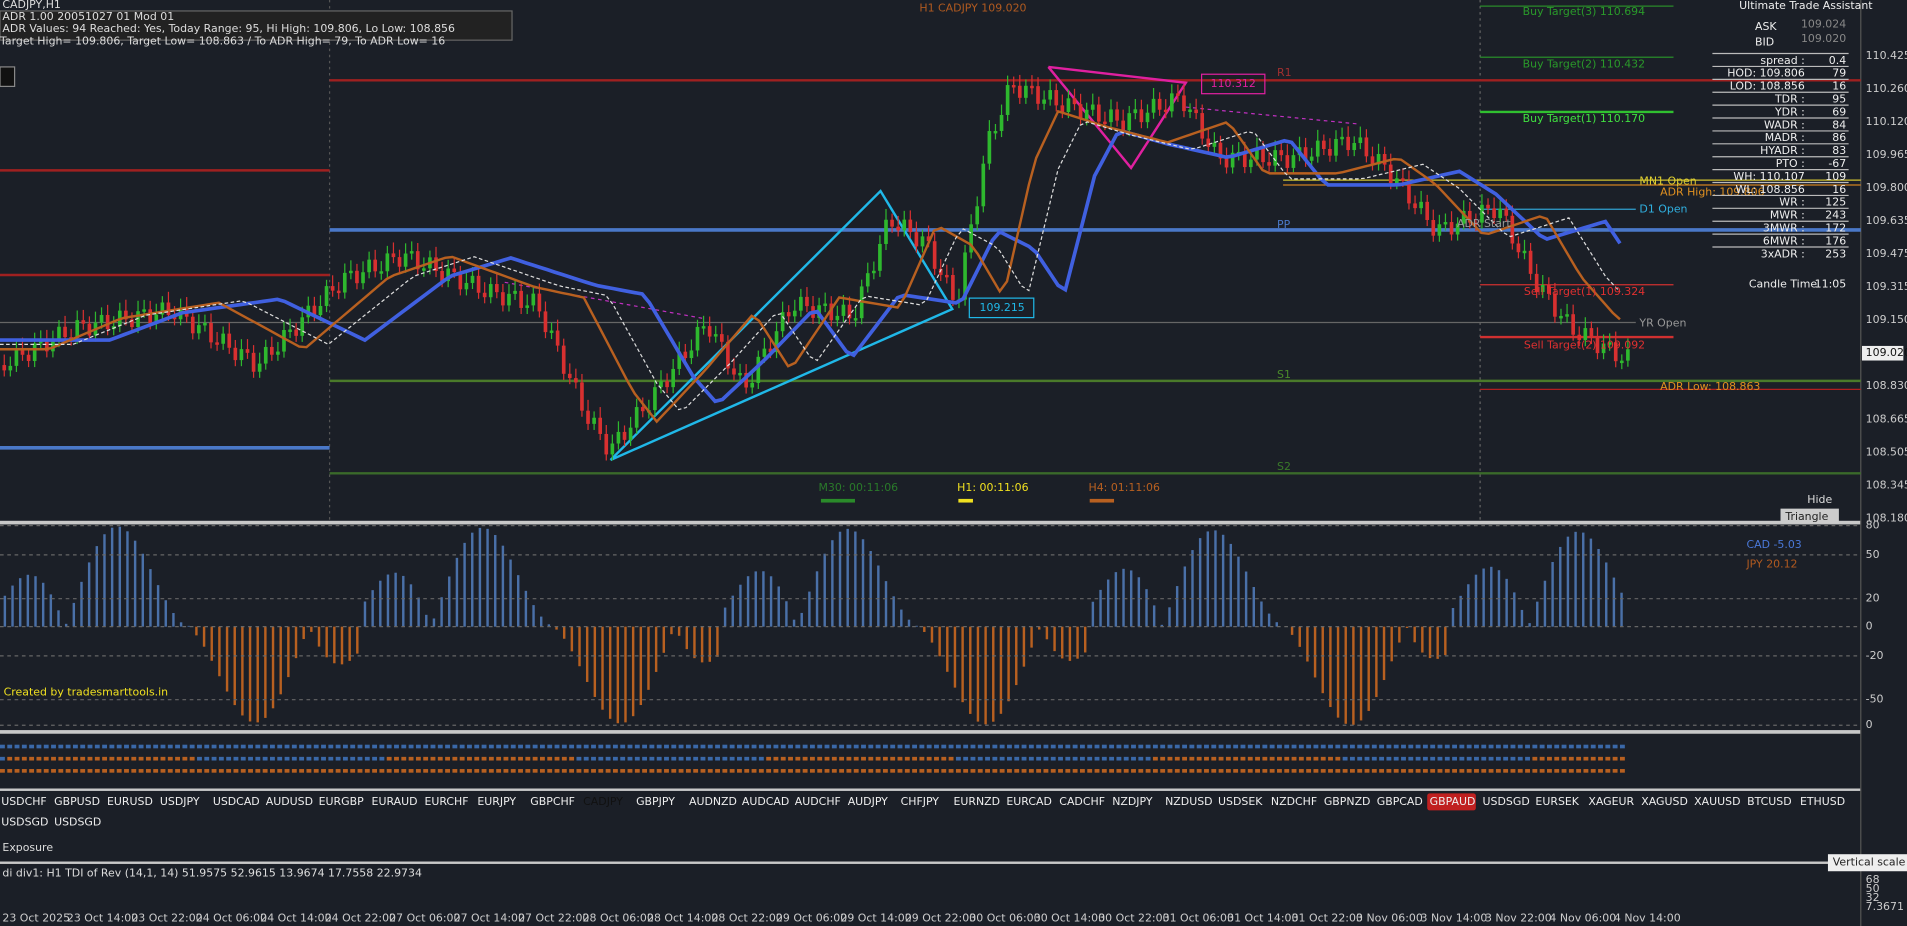  I want to click on symbol-button: EURUSD, so click(130, 801).